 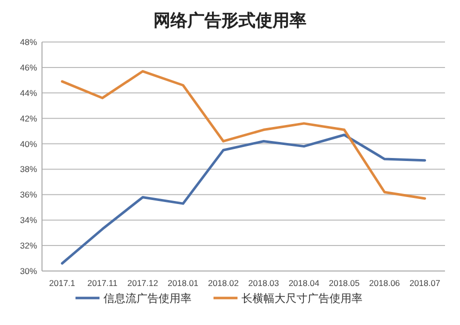 I want to click on y-tick-label: 36%, so click(x=29, y=195).